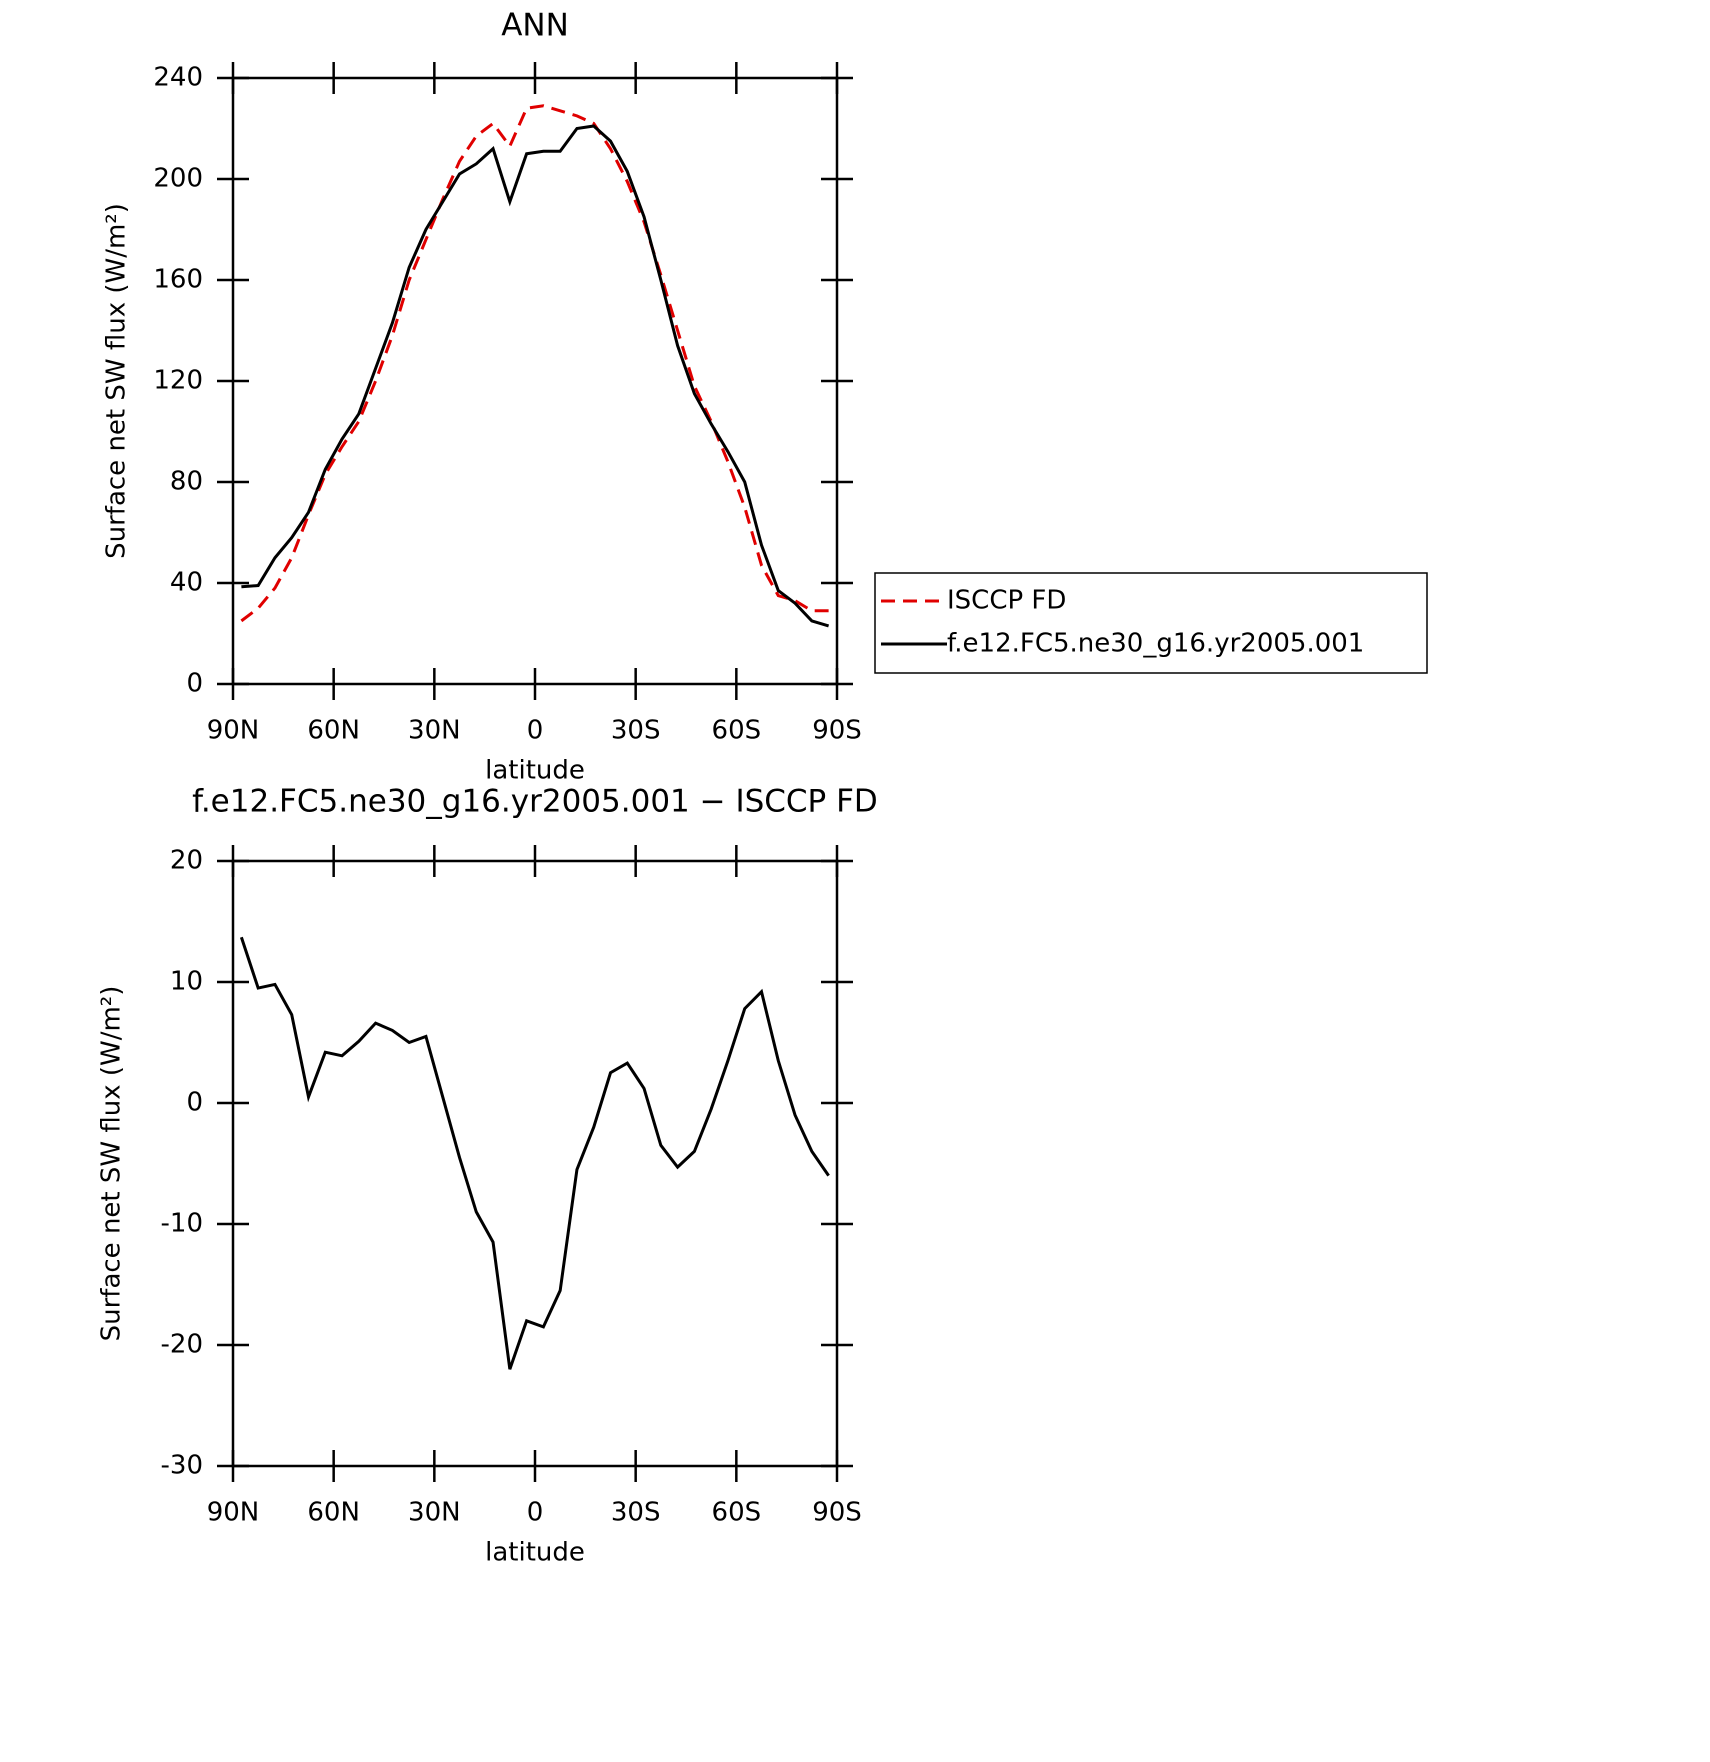 The width and height of the screenshot is (1710, 1762). Describe the element at coordinates (535, 26) in the screenshot. I see `chart-title: ANN` at that location.